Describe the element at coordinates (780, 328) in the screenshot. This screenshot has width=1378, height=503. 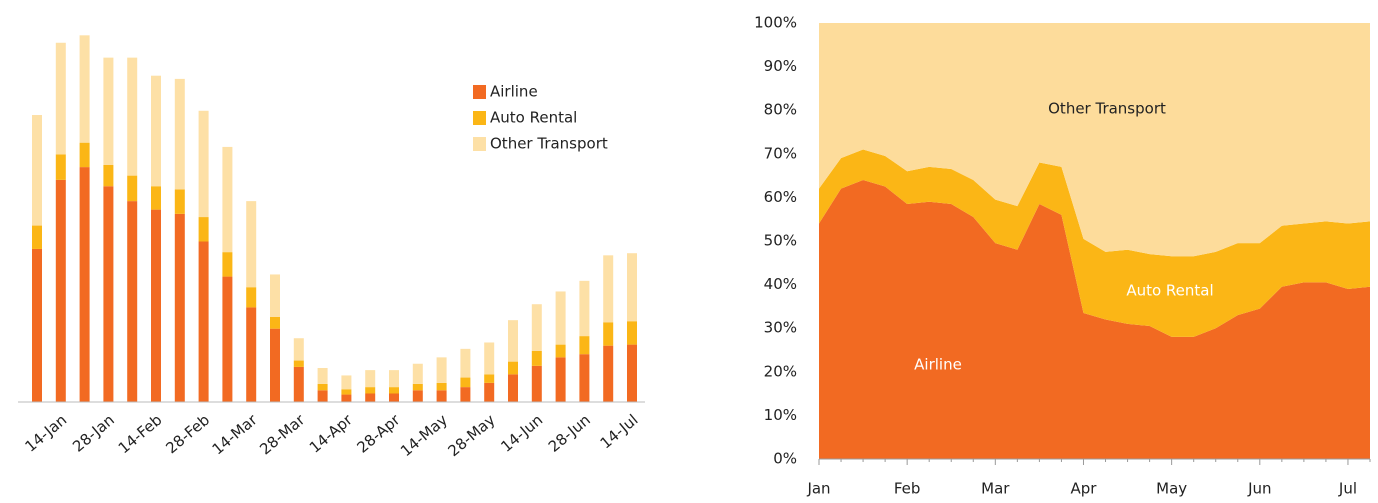
I see `y-tick-label: 30%` at that location.